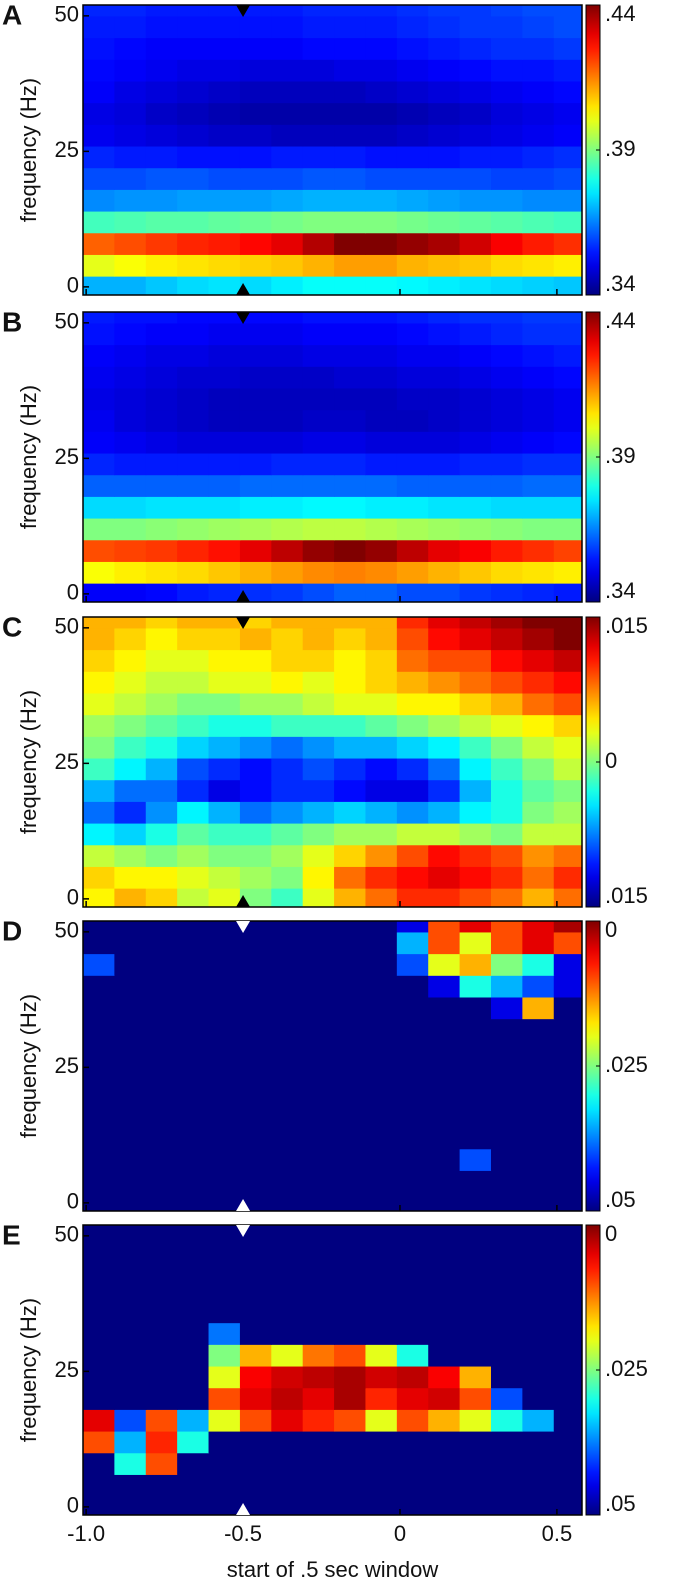 The width and height of the screenshot is (673, 1592). Describe the element at coordinates (28, 457) in the screenshot. I see `y-axis-label: frequency (Hz)` at that location.